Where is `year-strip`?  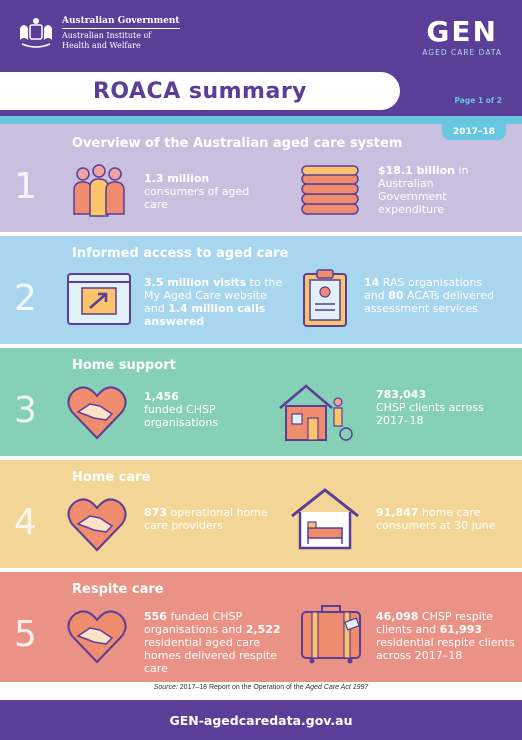 year-strip is located at coordinates (261, 120).